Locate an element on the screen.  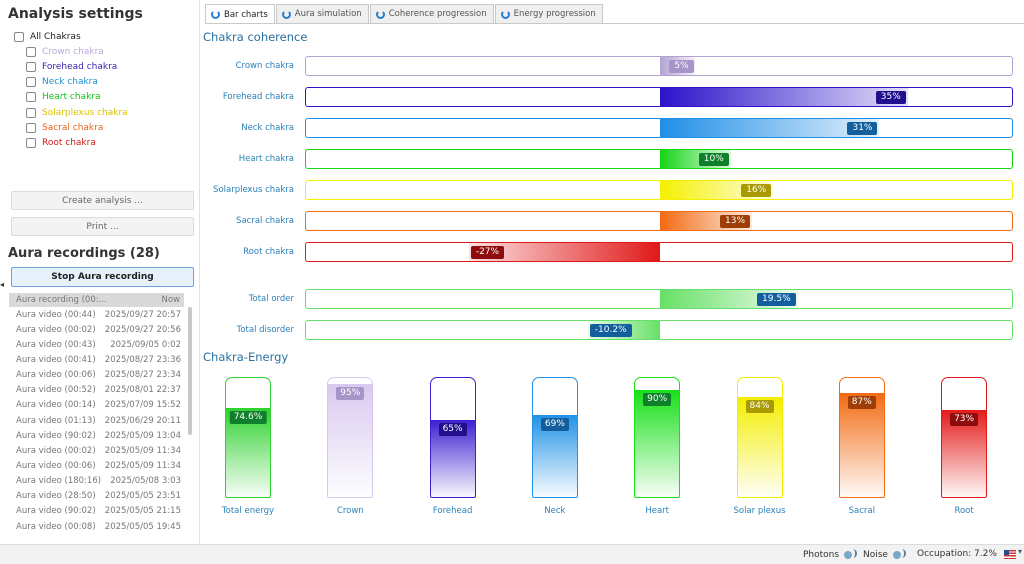
collapse-arrow-icon: ◂ is located at coordinates (2, 284).